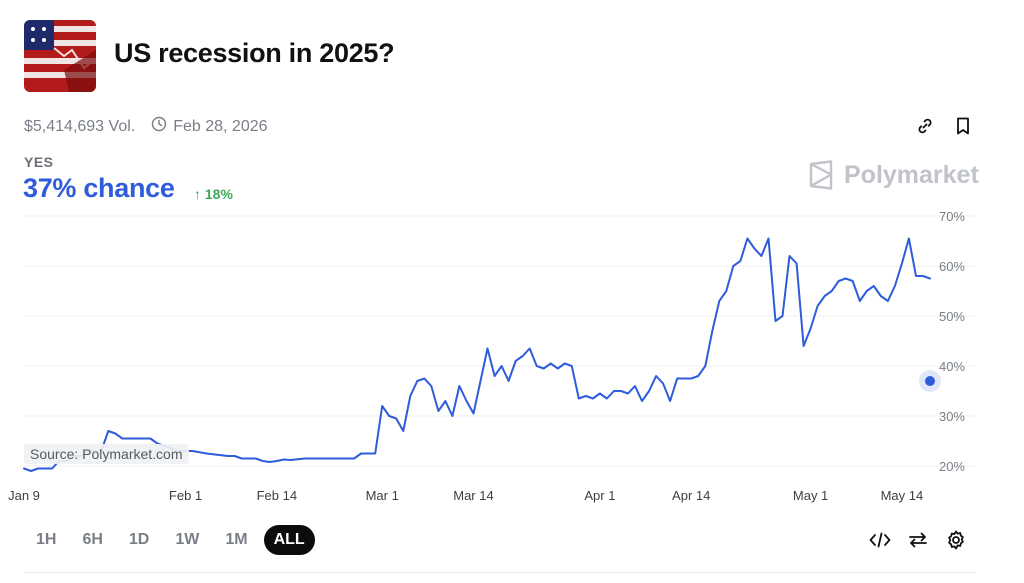 The width and height of the screenshot is (1024, 583). Describe the element at coordinates (956, 540) in the screenshot. I see `gear-icon` at that location.